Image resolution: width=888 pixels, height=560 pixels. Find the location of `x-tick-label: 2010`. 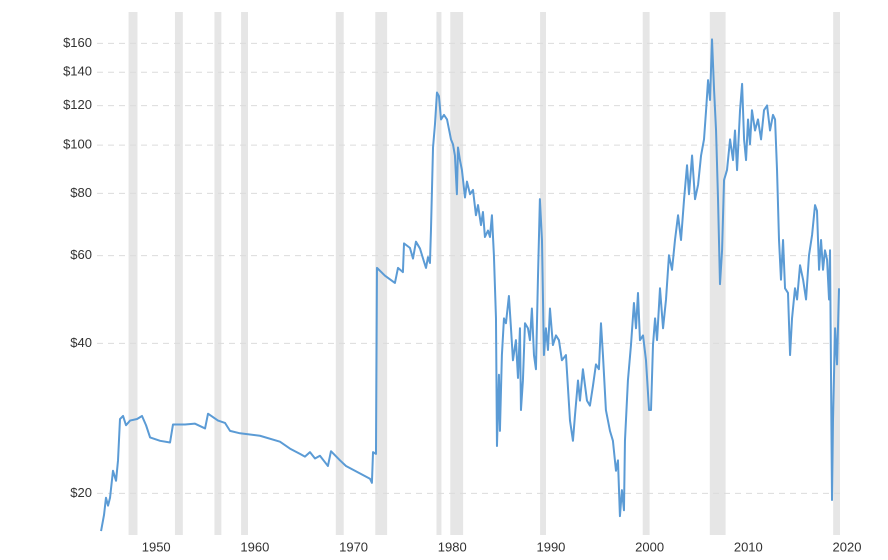

x-tick-label: 2010 is located at coordinates (748, 546).